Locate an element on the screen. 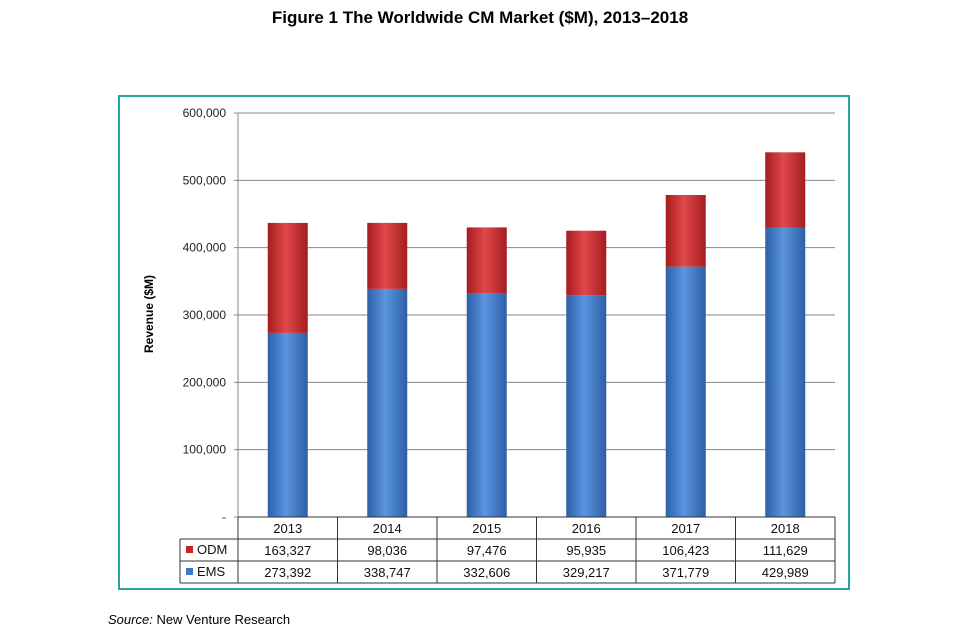 This screenshot has width=960, height=640. y-axis-label: Revenue ($M) is located at coordinates (149, 314).